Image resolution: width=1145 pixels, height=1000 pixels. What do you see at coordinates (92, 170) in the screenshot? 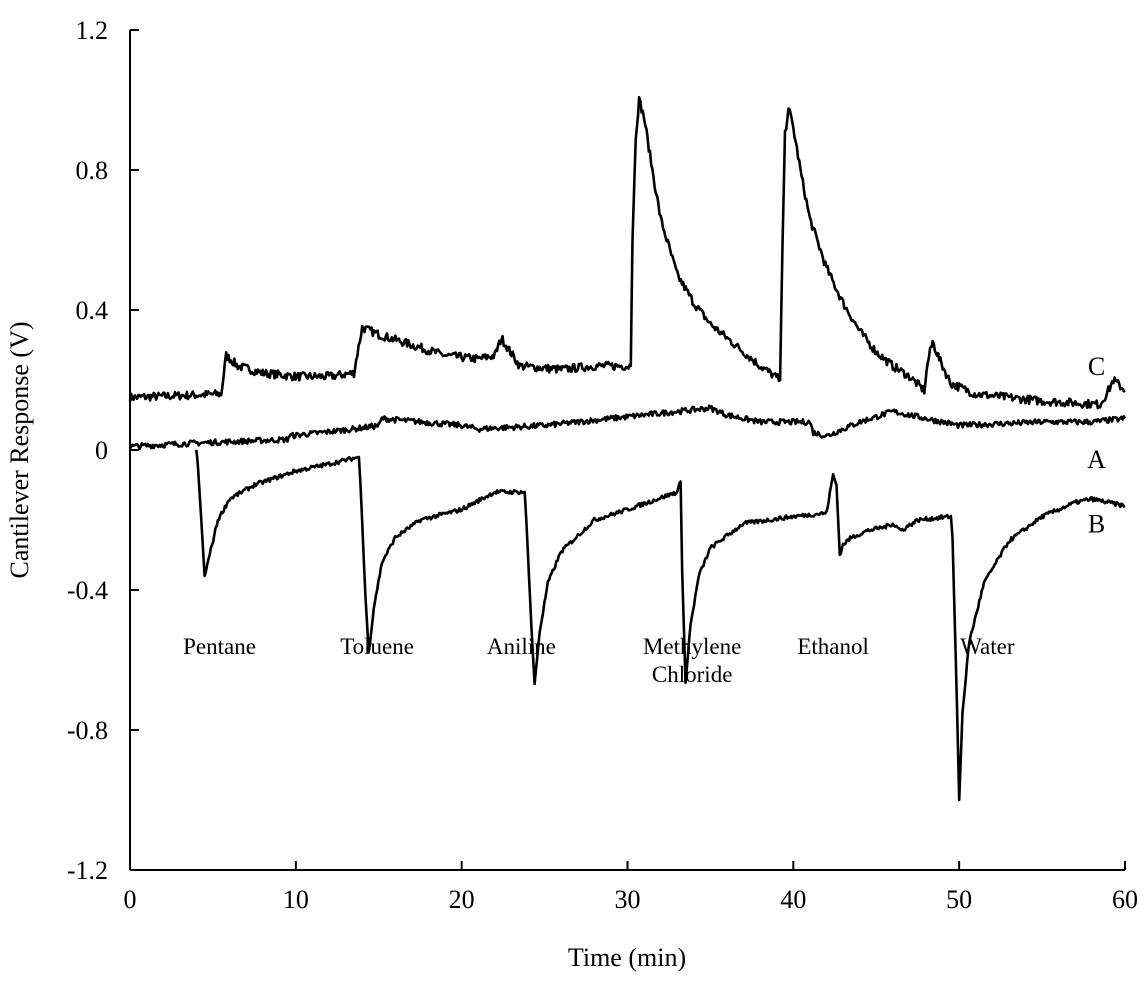
I see `y-tick-label: 0.8` at bounding box center [92, 170].